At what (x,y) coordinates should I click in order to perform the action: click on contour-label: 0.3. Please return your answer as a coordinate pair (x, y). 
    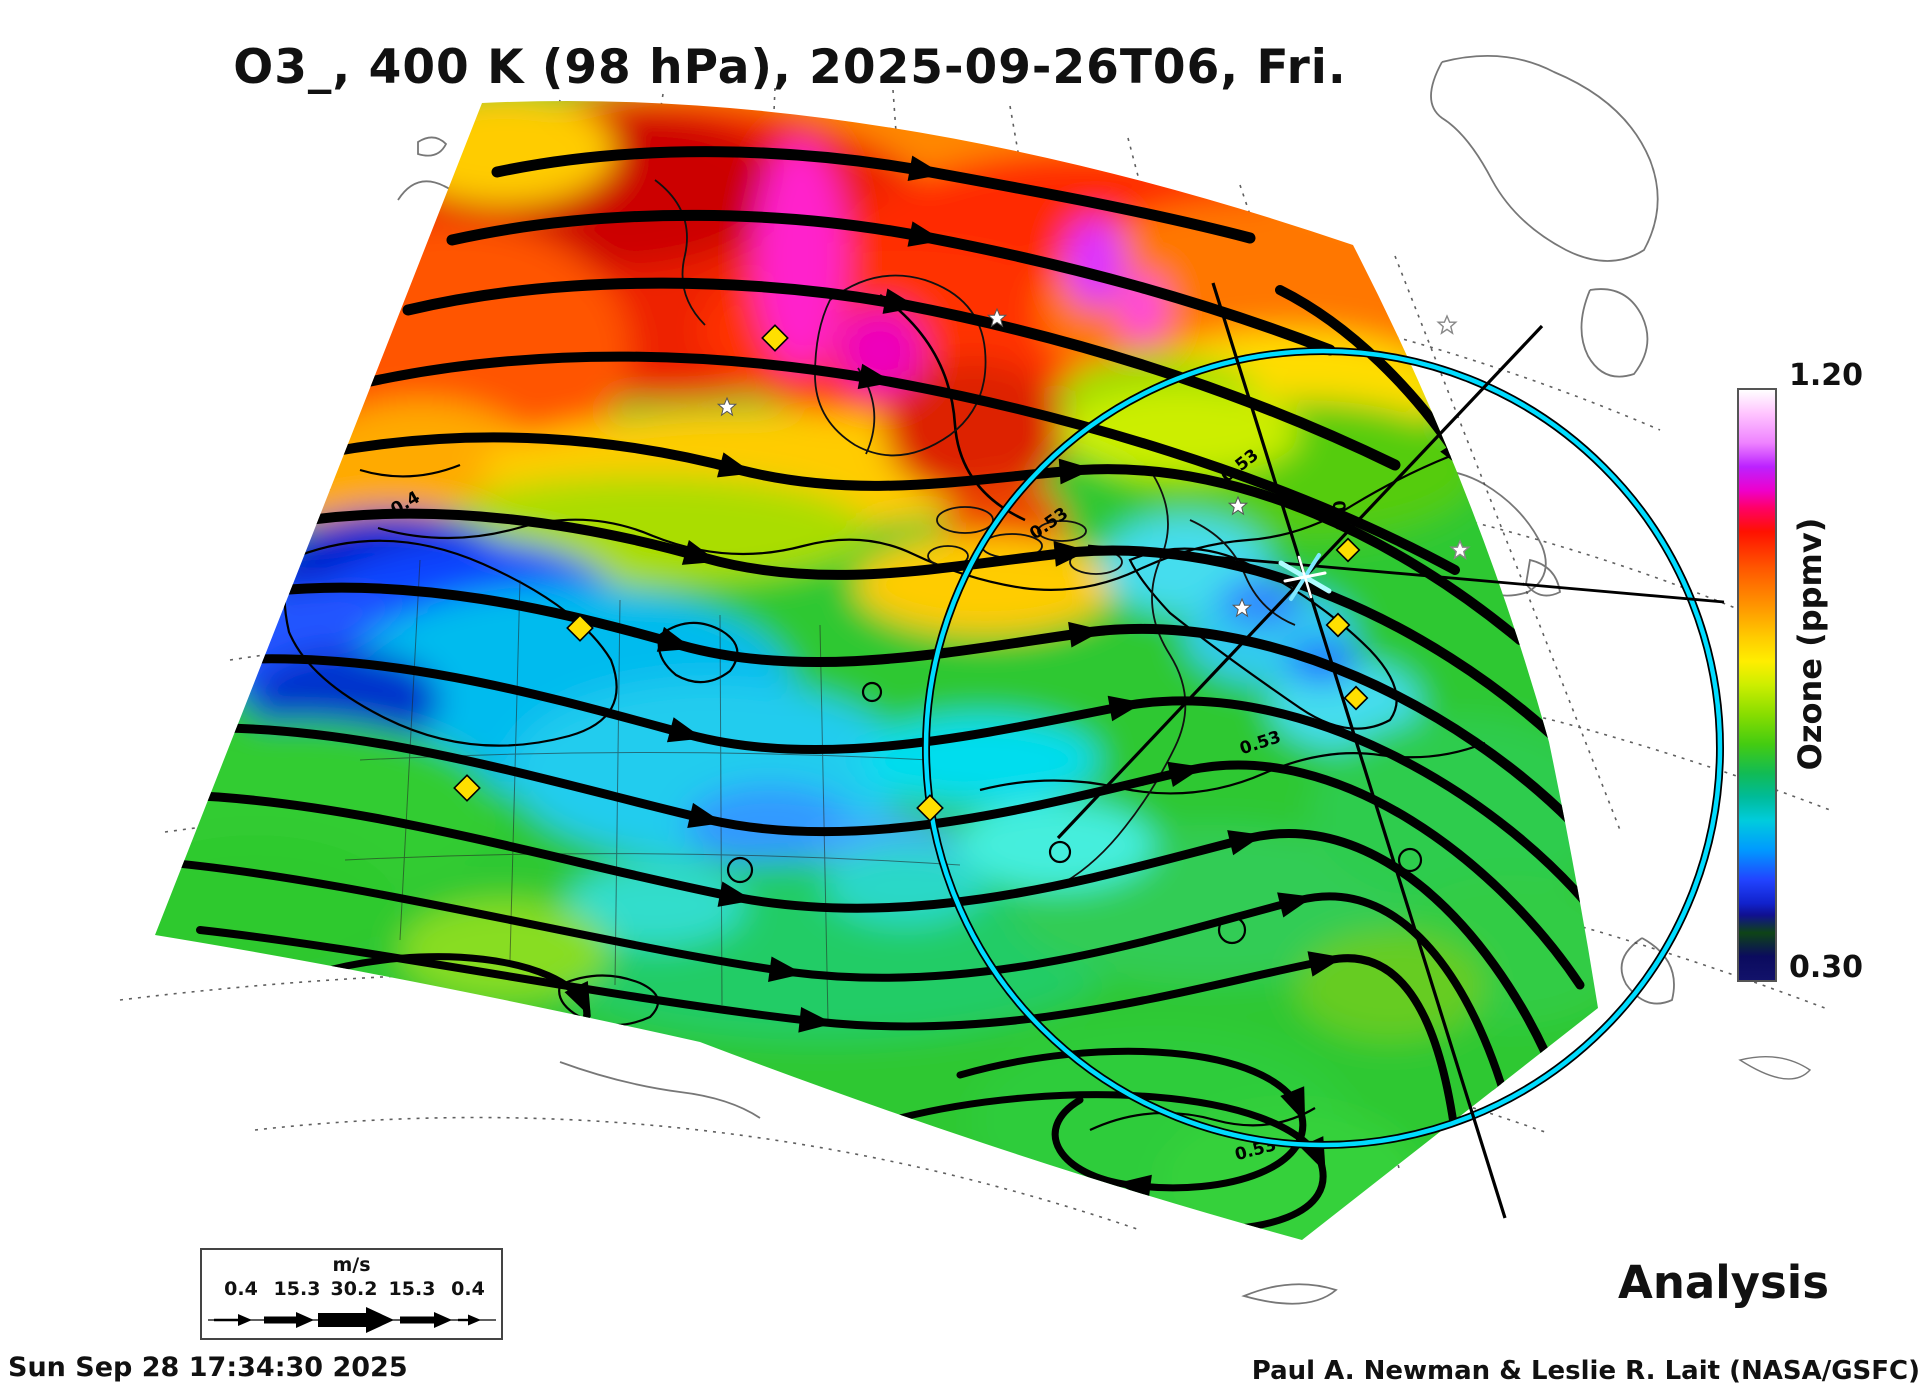
    Looking at the image, I should click on (1339, 516).